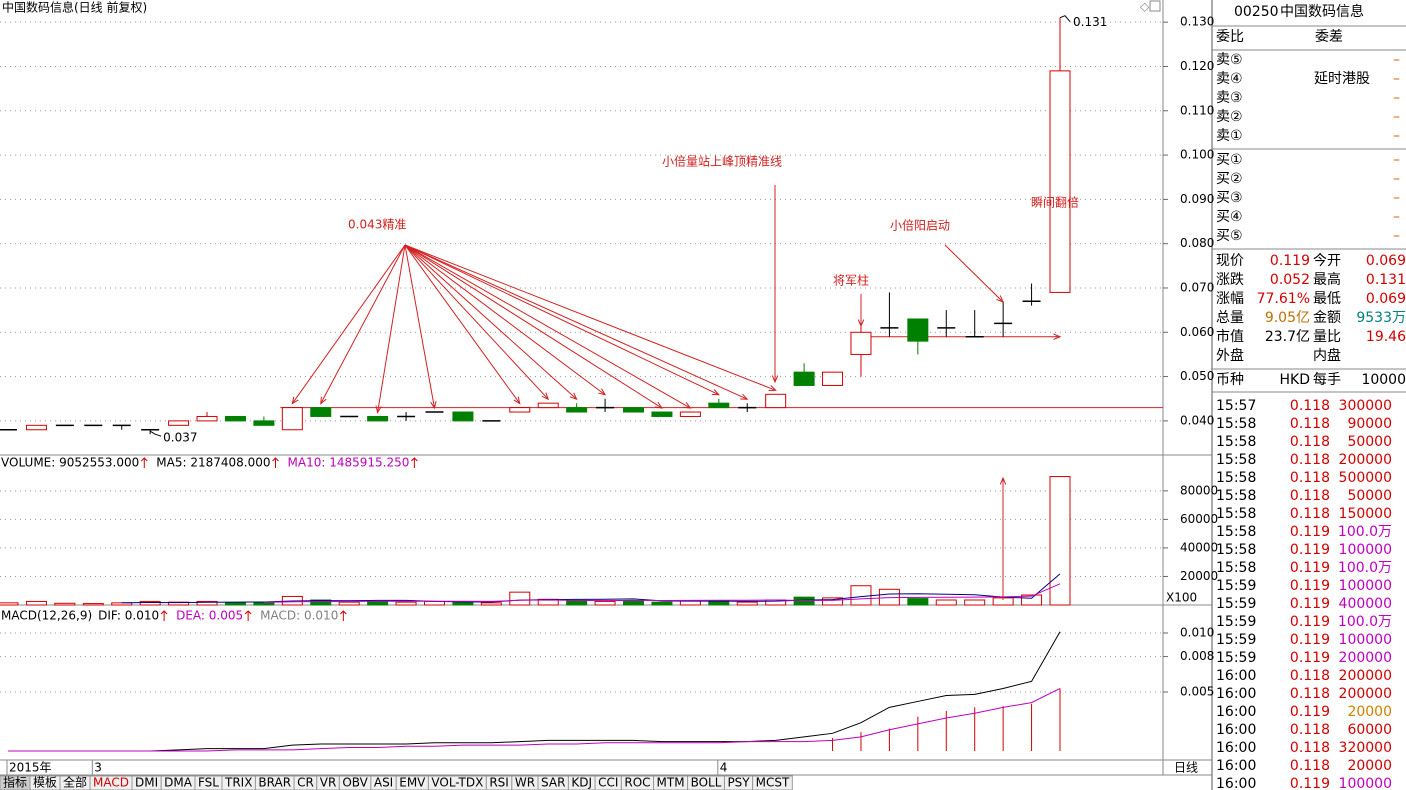 The height and width of the screenshot is (790, 1406). Describe the element at coordinates (75, 782) in the screenshot. I see `tab-label: 全部` at that location.